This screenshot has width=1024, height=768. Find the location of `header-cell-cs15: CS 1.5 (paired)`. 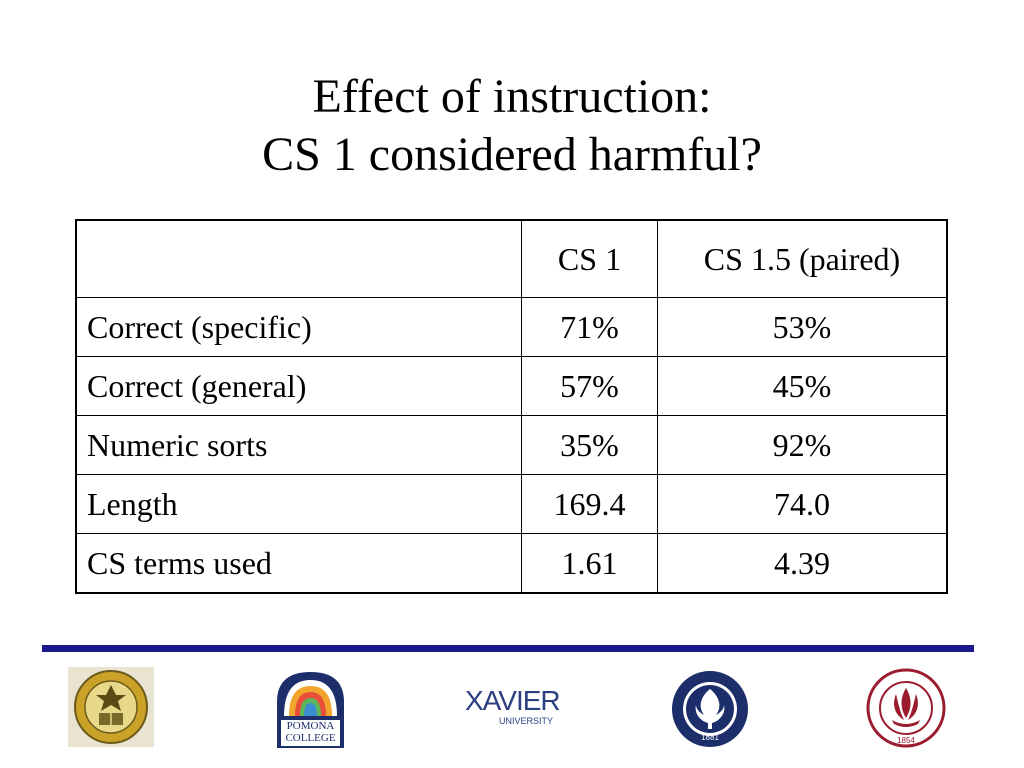

header-cell-cs15: CS 1.5 (paired) is located at coordinates (802, 258).